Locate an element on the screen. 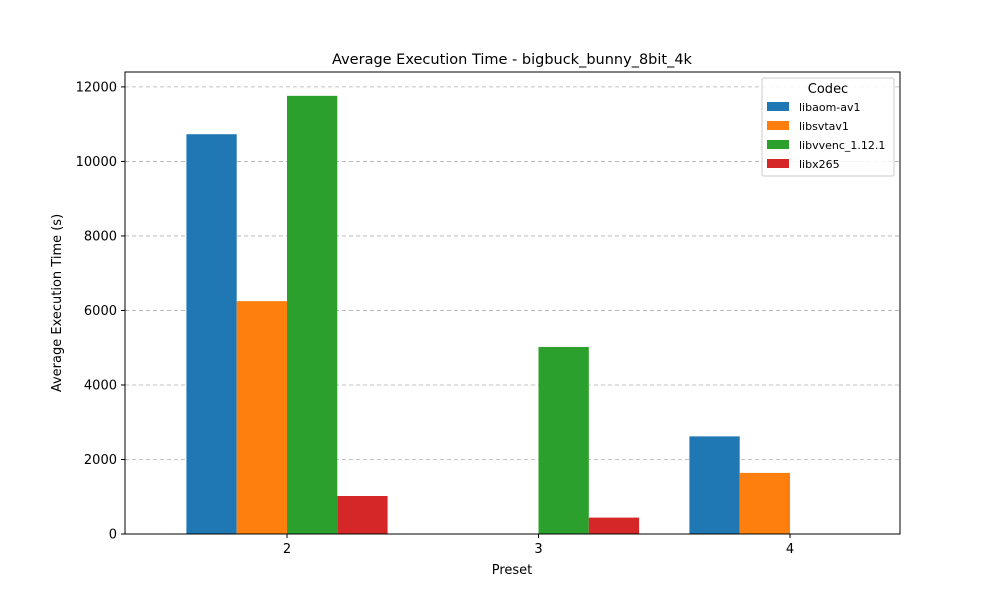  legend-label: libaom-av1 is located at coordinates (830, 107).